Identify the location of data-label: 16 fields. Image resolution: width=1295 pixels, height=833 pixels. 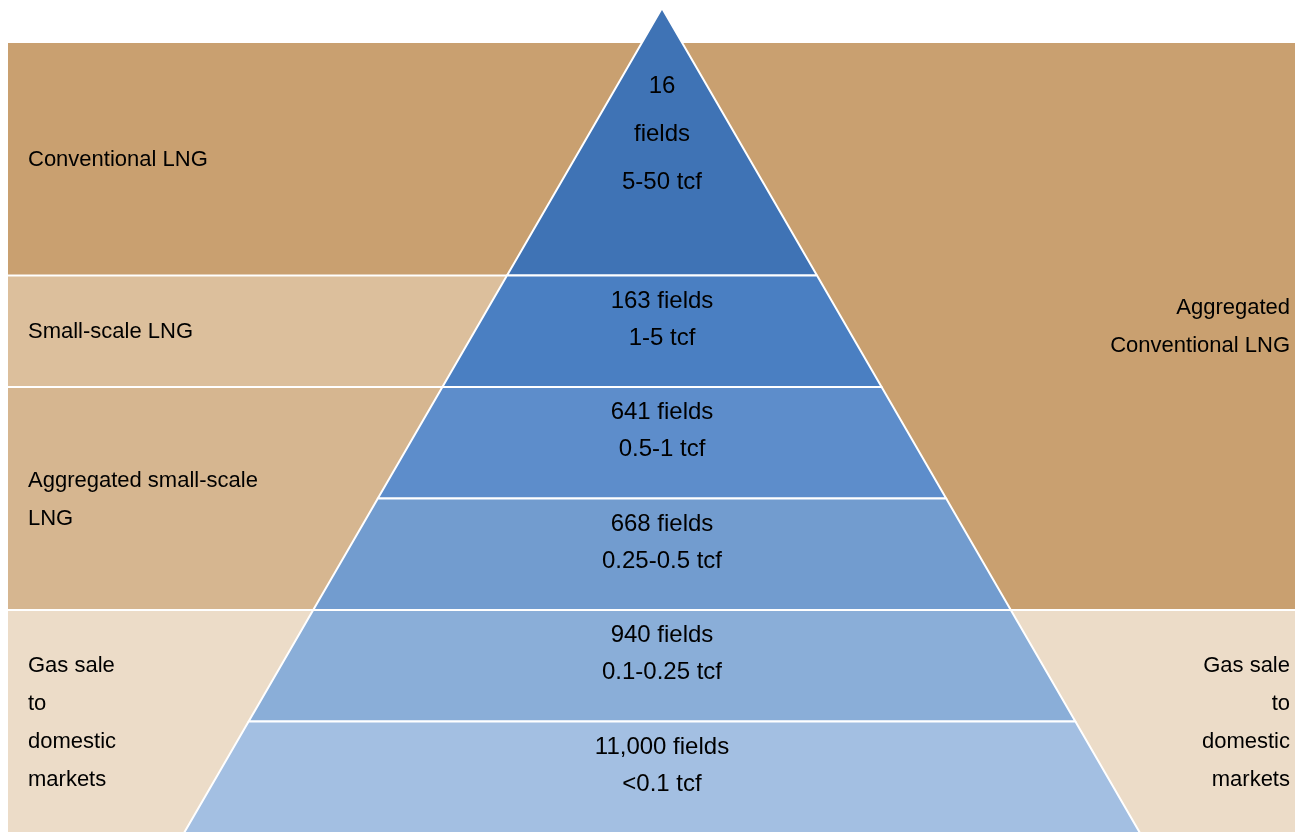
(662, 108).